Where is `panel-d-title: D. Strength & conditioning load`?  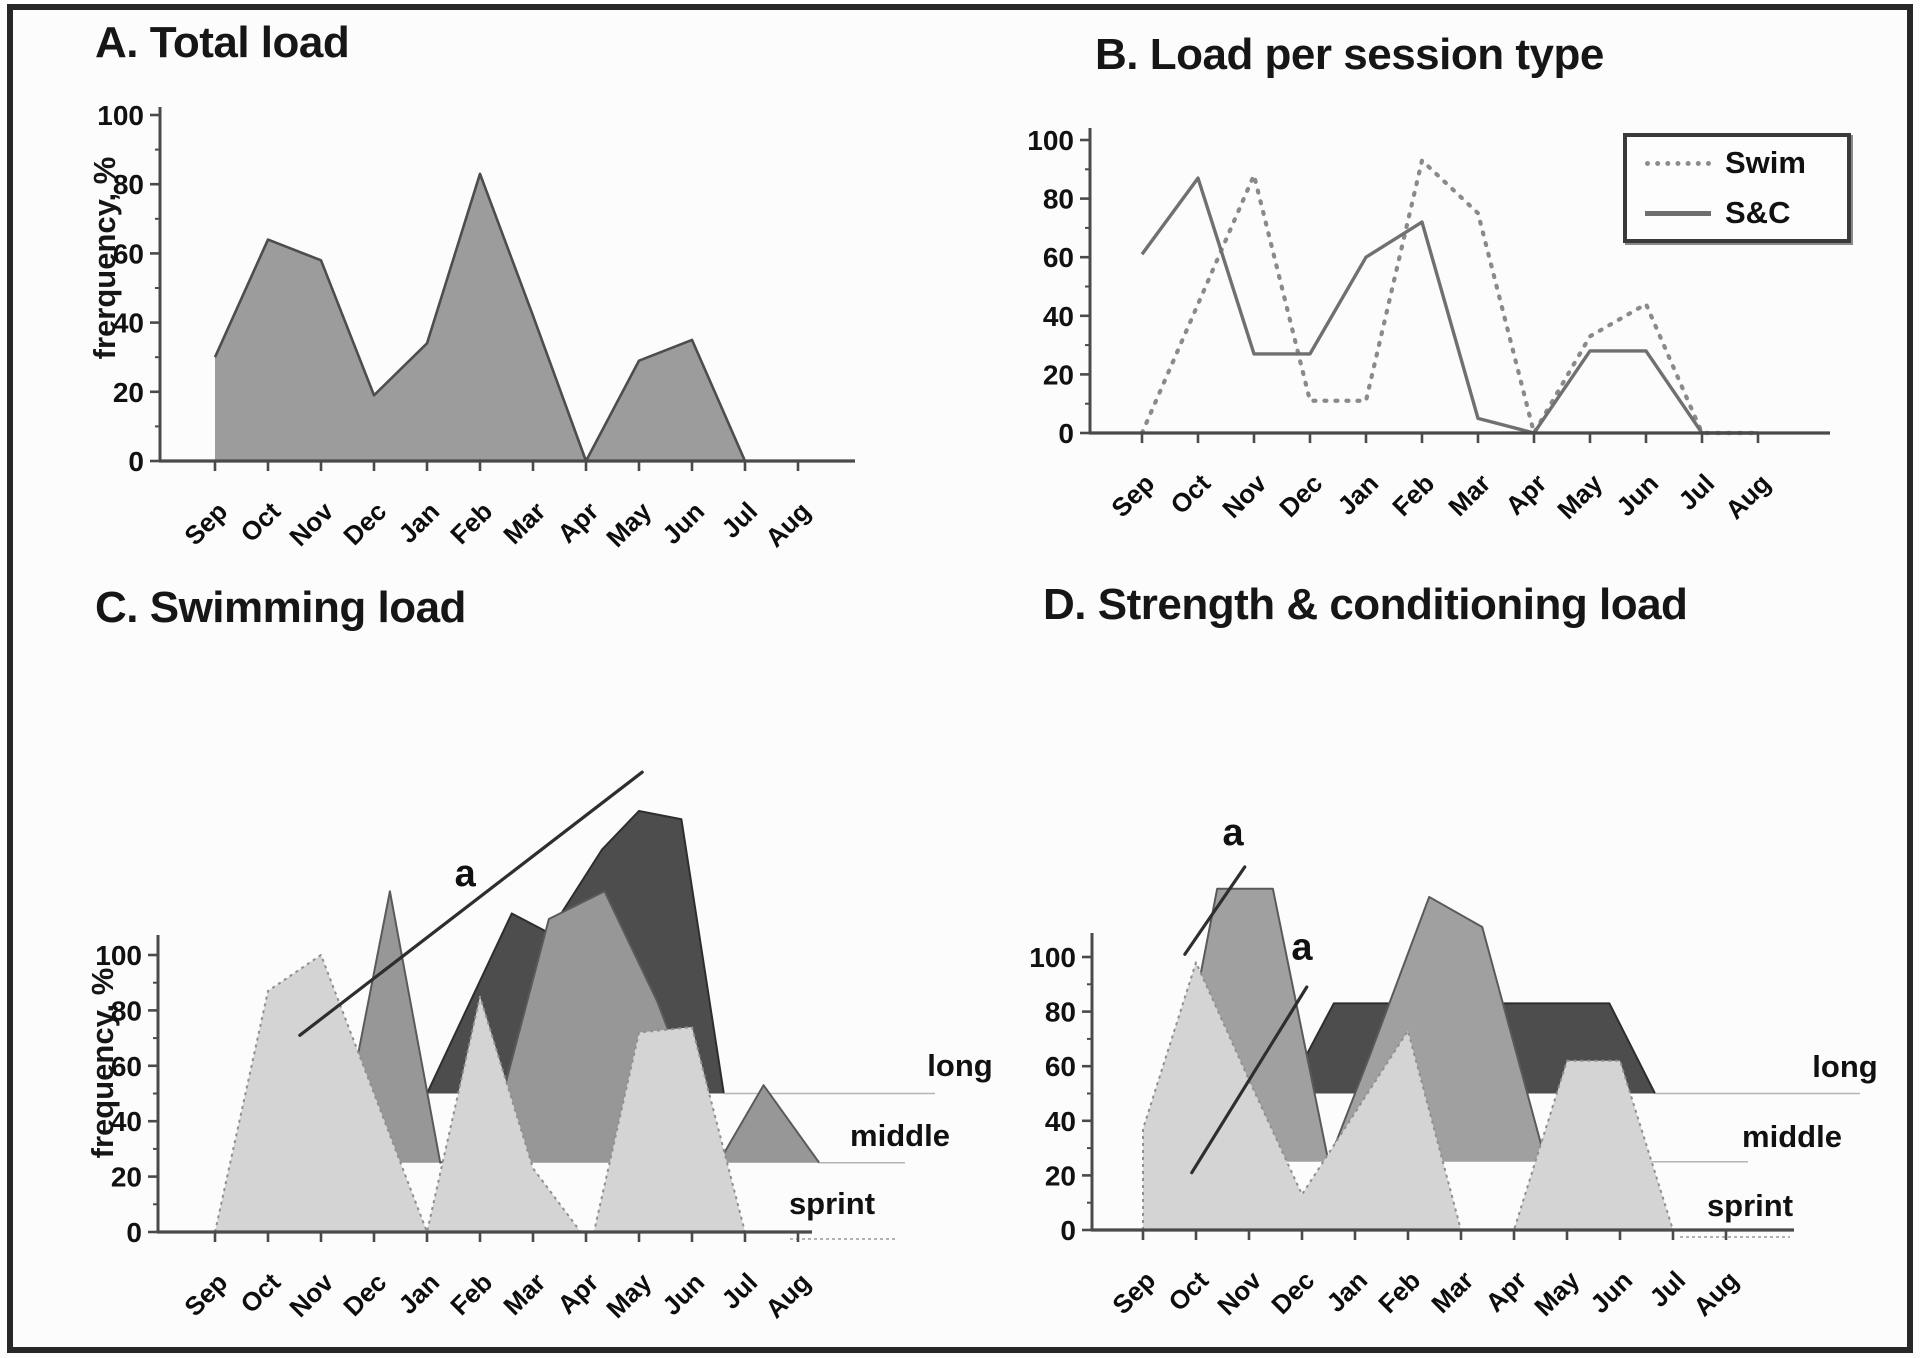 panel-d-title: D. Strength & conditioning load is located at coordinates (1365, 604).